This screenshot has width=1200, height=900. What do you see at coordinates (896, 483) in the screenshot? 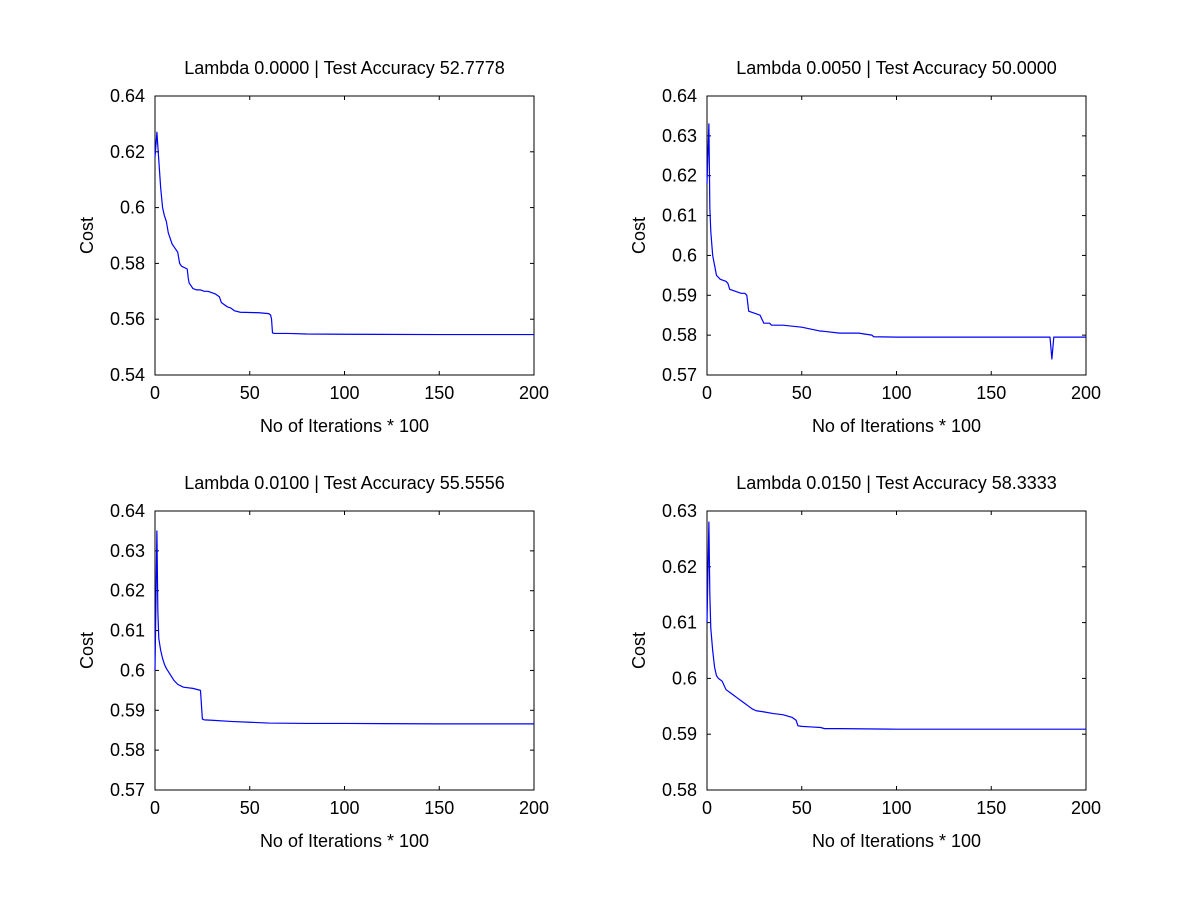
I see `subplot-title: Lambda 0.0150 | Test Accuracy 58.3333` at bounding box center [896, 483].